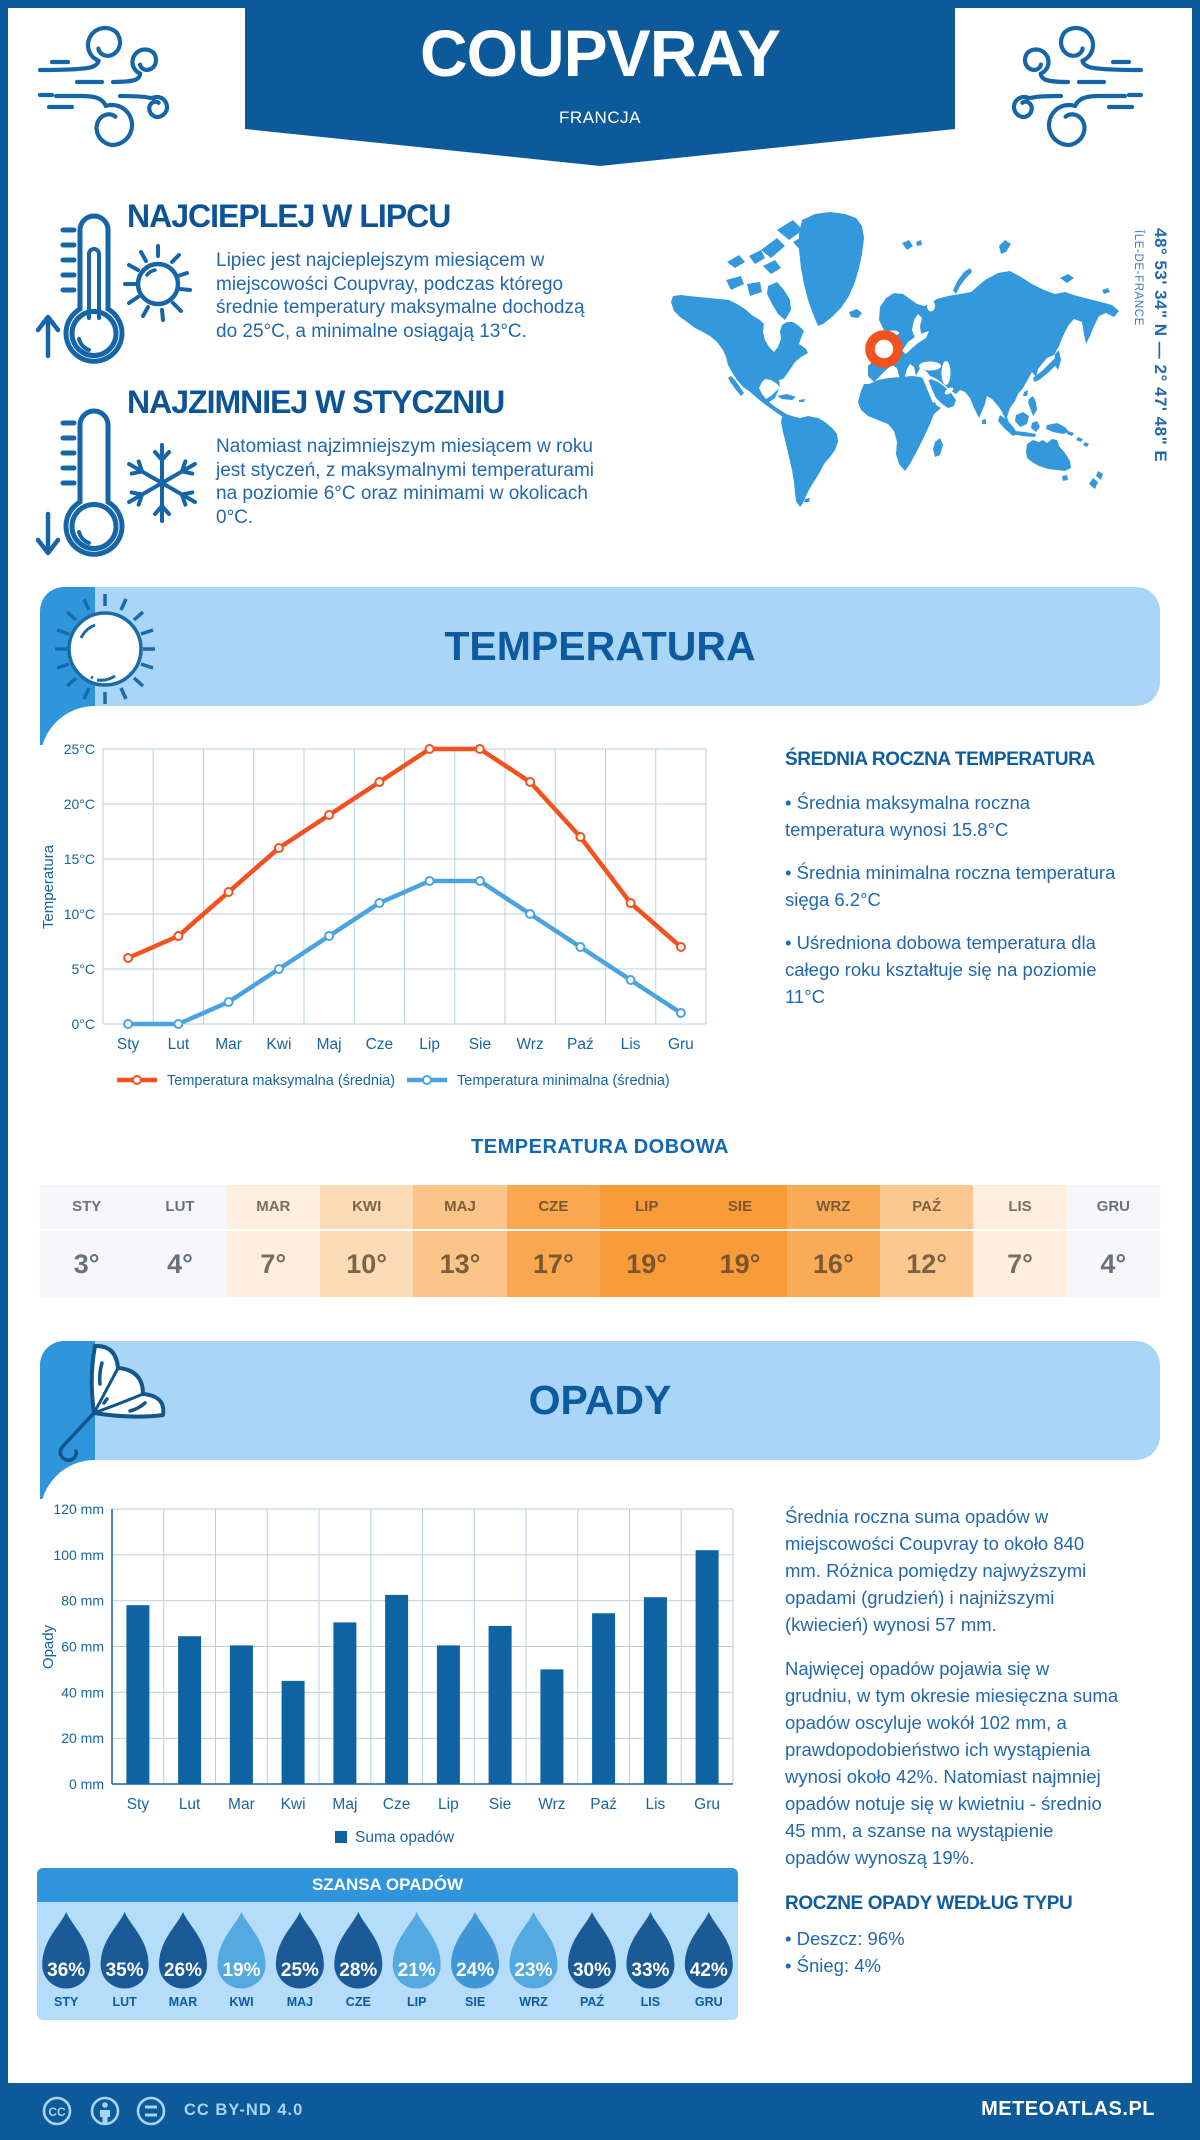  What do you see at coordinates (183, 2002) in the screenshot?
I see `svg-text: MAR` at bounding box center [183, 2002].